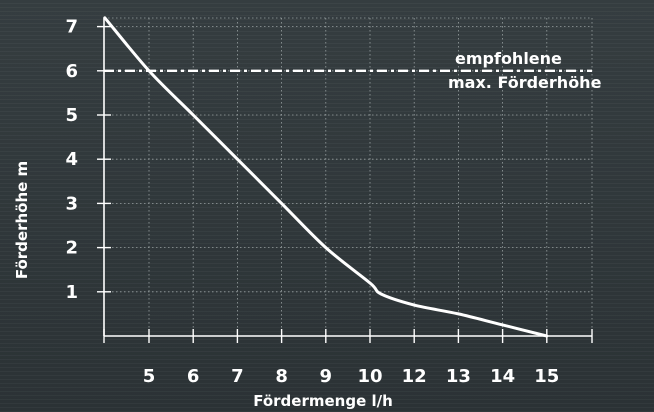 The width and height of the screenshot is (654, 412). I want to click on x-tick-label-12: 12, so click(414, 376).